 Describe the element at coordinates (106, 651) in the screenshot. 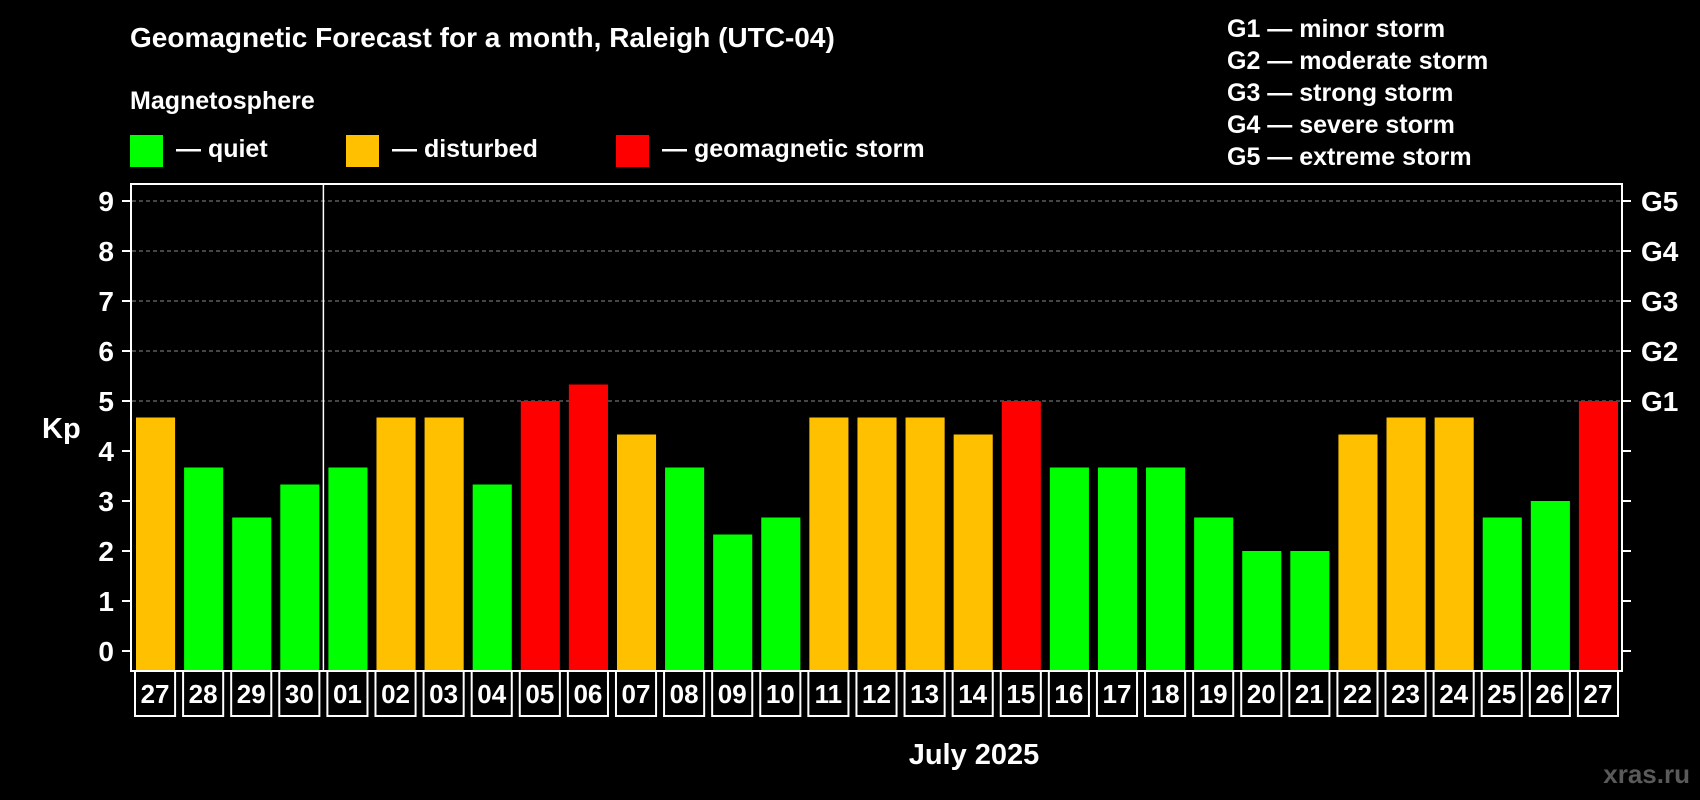

I see `y-tick-label-0: 0` at that location.